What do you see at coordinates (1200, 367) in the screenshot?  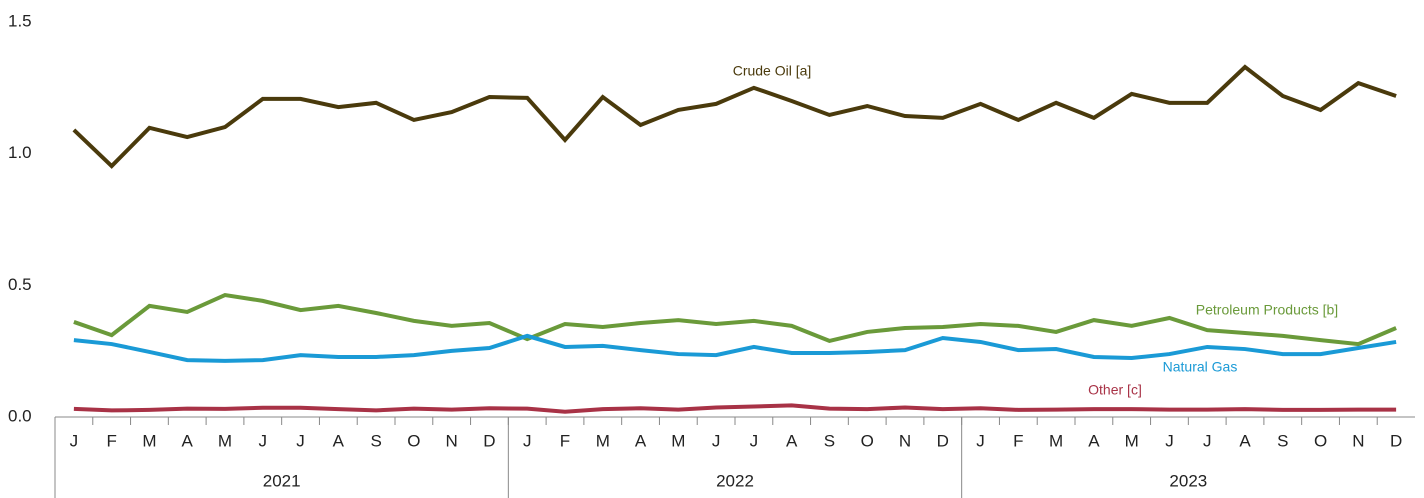 I see `series-label: Natural Gas` at bounding box center [1200, 367].